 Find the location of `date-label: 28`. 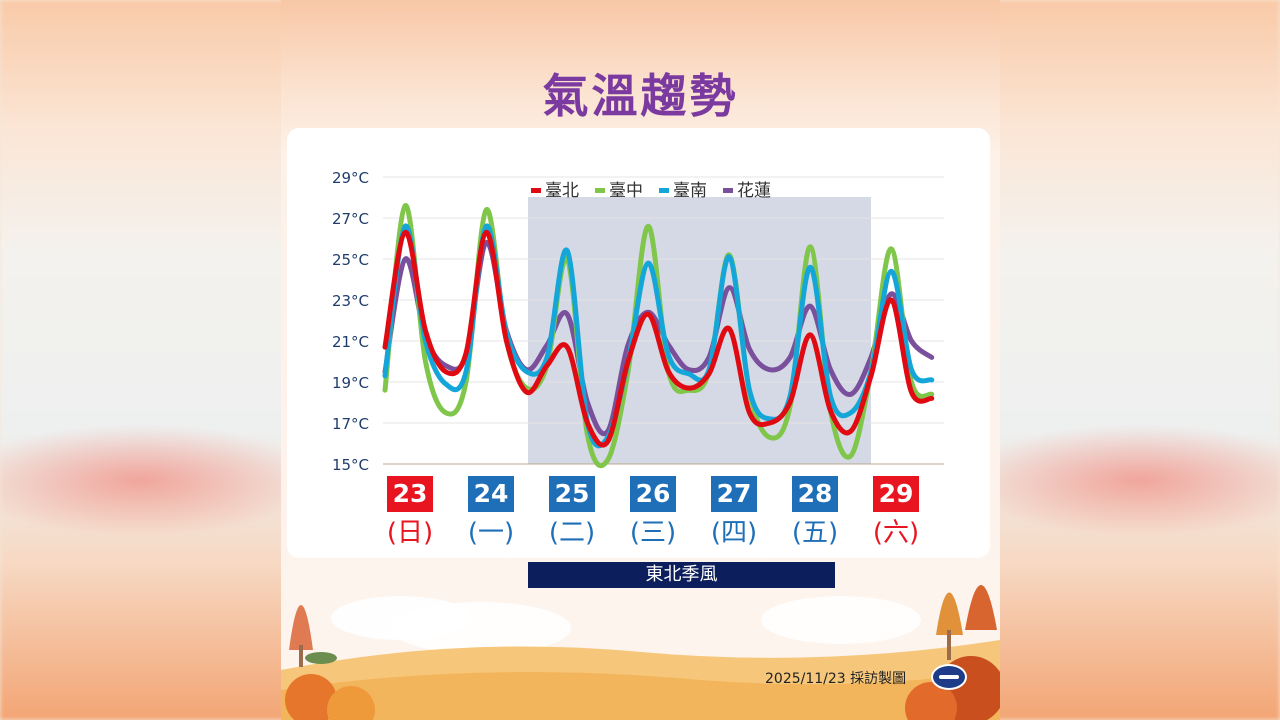

date-label: 28 is located at coordinates (815, 494).